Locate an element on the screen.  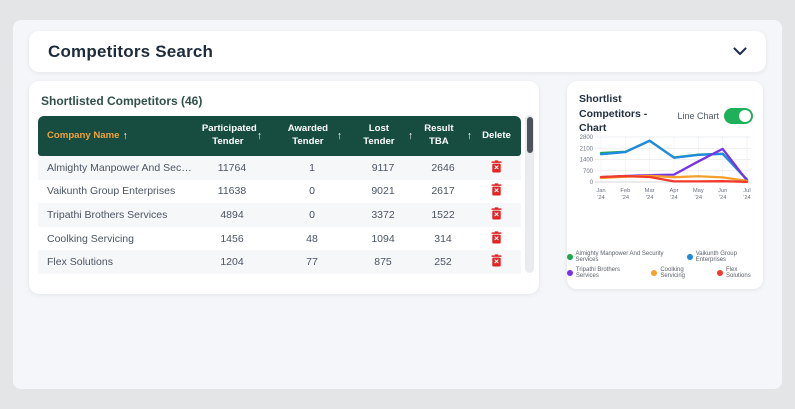
cell-participated-tender: 11764 is located at coordinates (232, 167).